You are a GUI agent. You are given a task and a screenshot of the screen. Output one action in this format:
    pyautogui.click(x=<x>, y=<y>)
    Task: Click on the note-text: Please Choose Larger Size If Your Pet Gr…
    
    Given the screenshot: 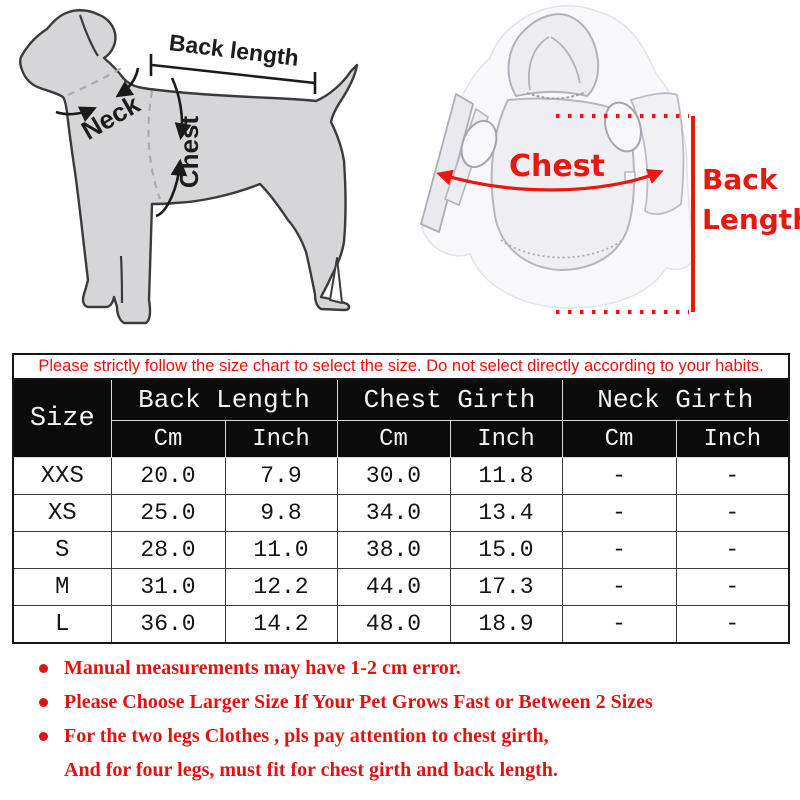 What is the action you would take?
    pyautogui.click(x=358, y=702)
    